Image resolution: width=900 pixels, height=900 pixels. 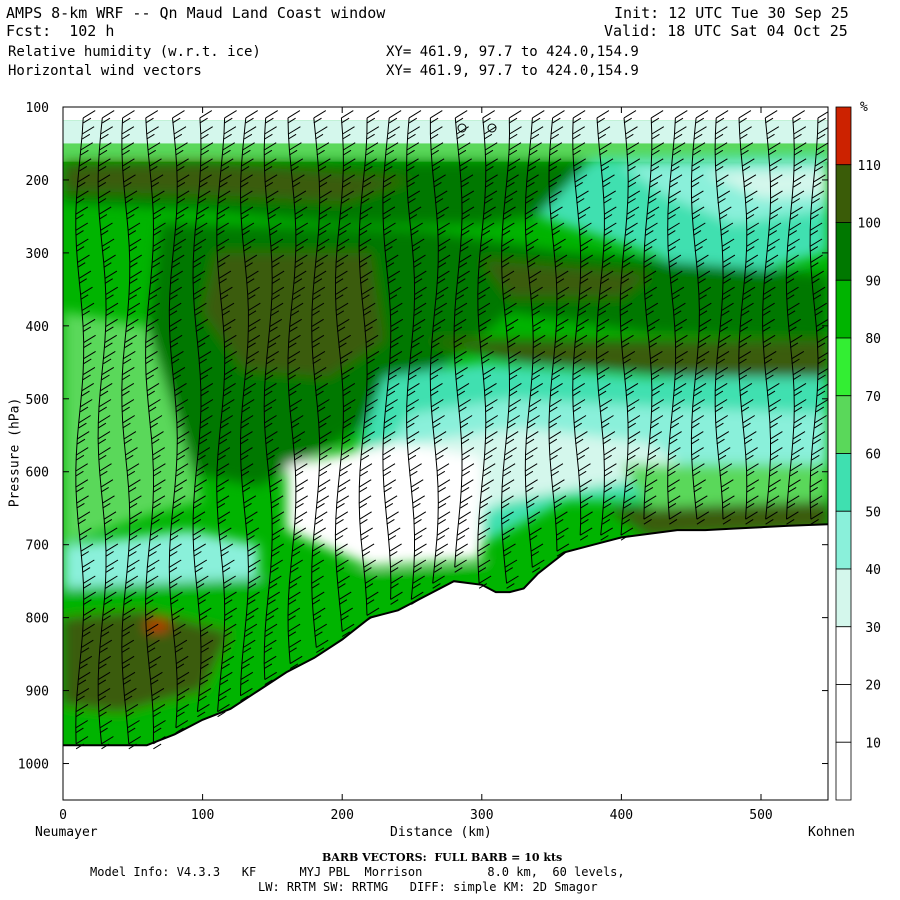 What do you see at coordinates (843, 424) in the screenshot?
I see `colorbar-swatch` at bounding box center [843, 424].